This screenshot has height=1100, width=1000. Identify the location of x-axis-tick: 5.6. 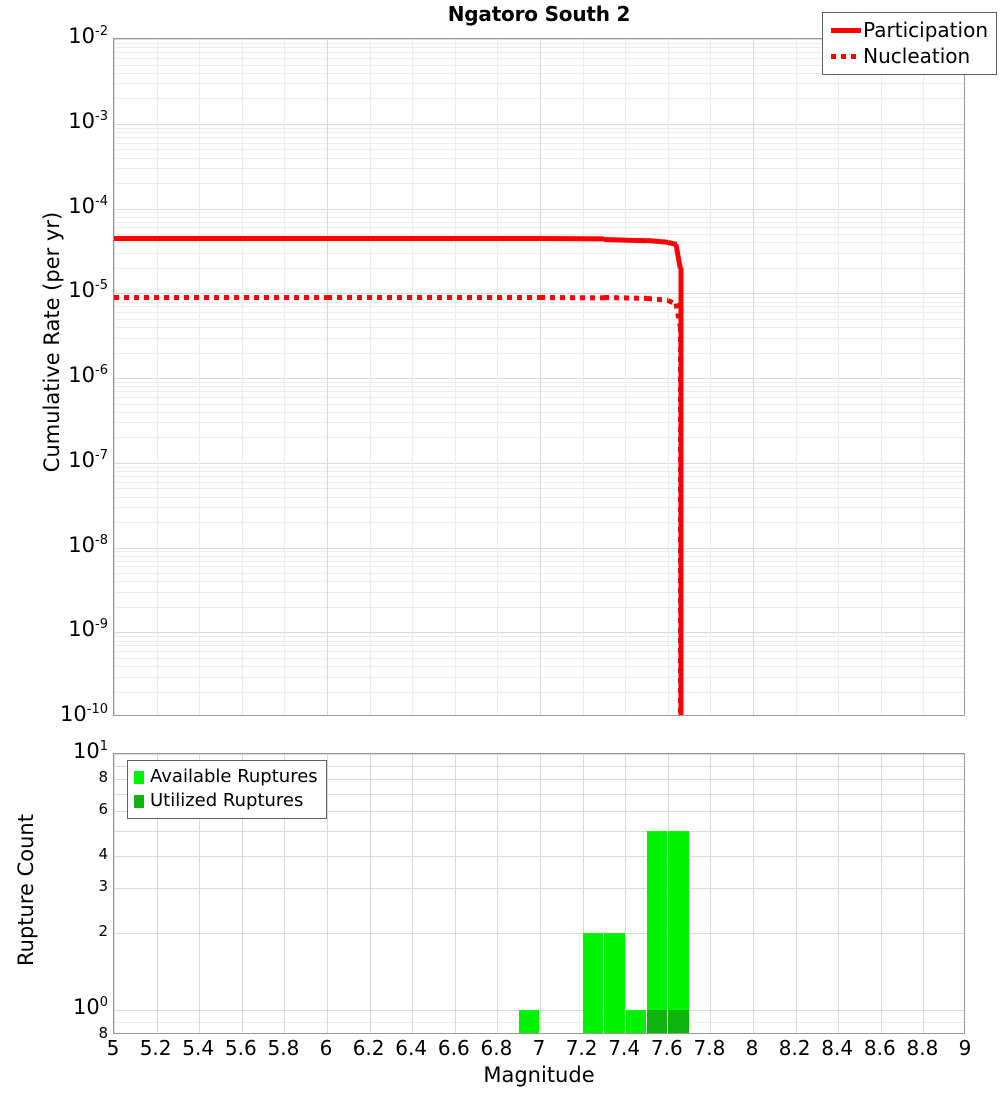
(240, 1048).